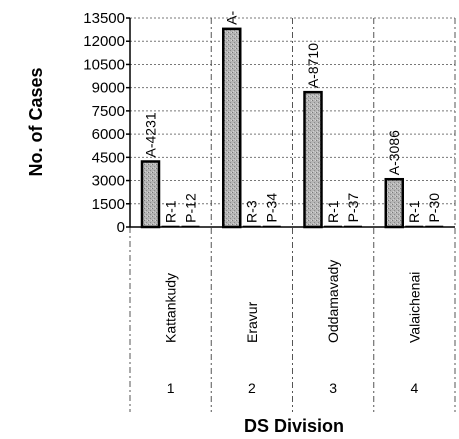 This screenshot has width=459, height=439. What do you see at coordinates (353, 208) in the screenshot?
I see `data-label: P-37` at bounding box center [353, 208].